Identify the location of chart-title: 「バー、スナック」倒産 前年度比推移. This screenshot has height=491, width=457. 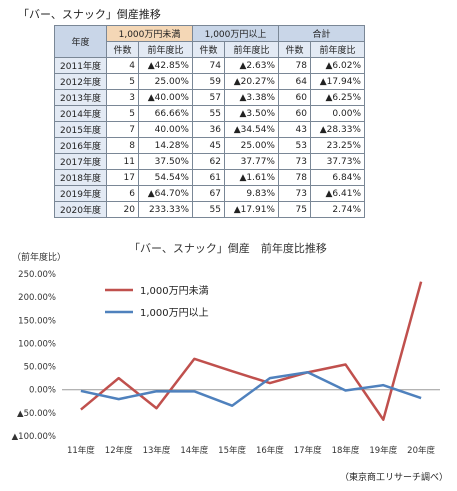
(228, 248).